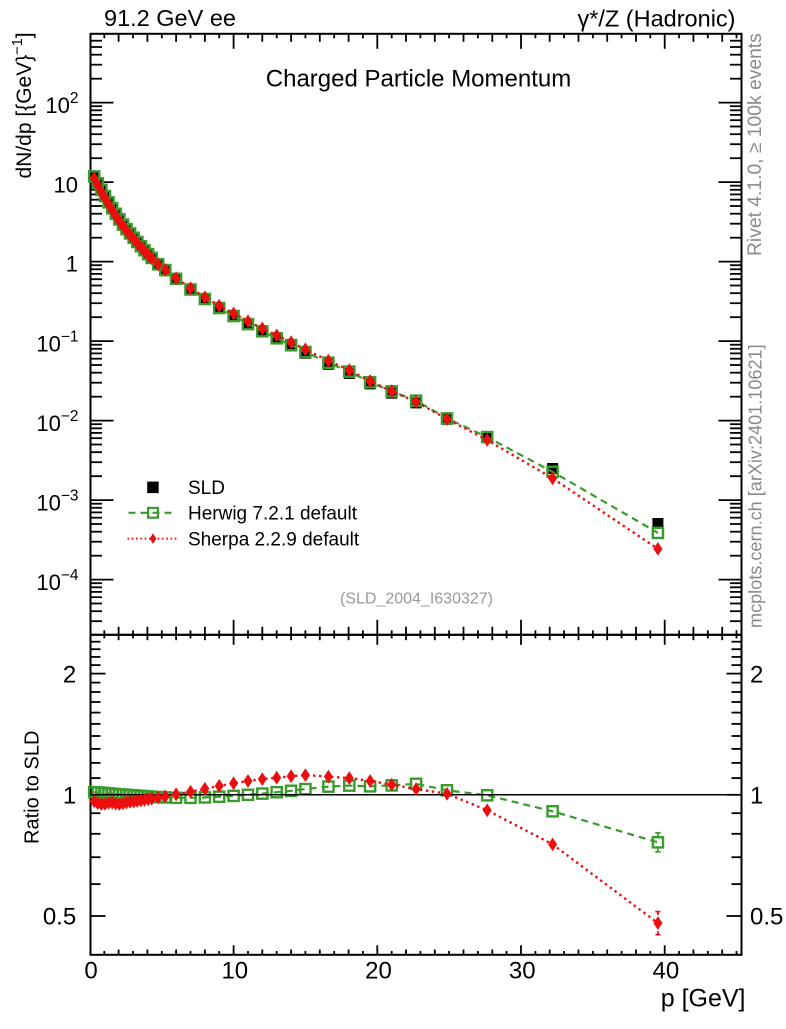 The height and width of the screenshot is (1029, 786). What do you see at coordinates (522, 971) in the screenshot?
I see `svg-text: 30` at bounding box center [522, 971].